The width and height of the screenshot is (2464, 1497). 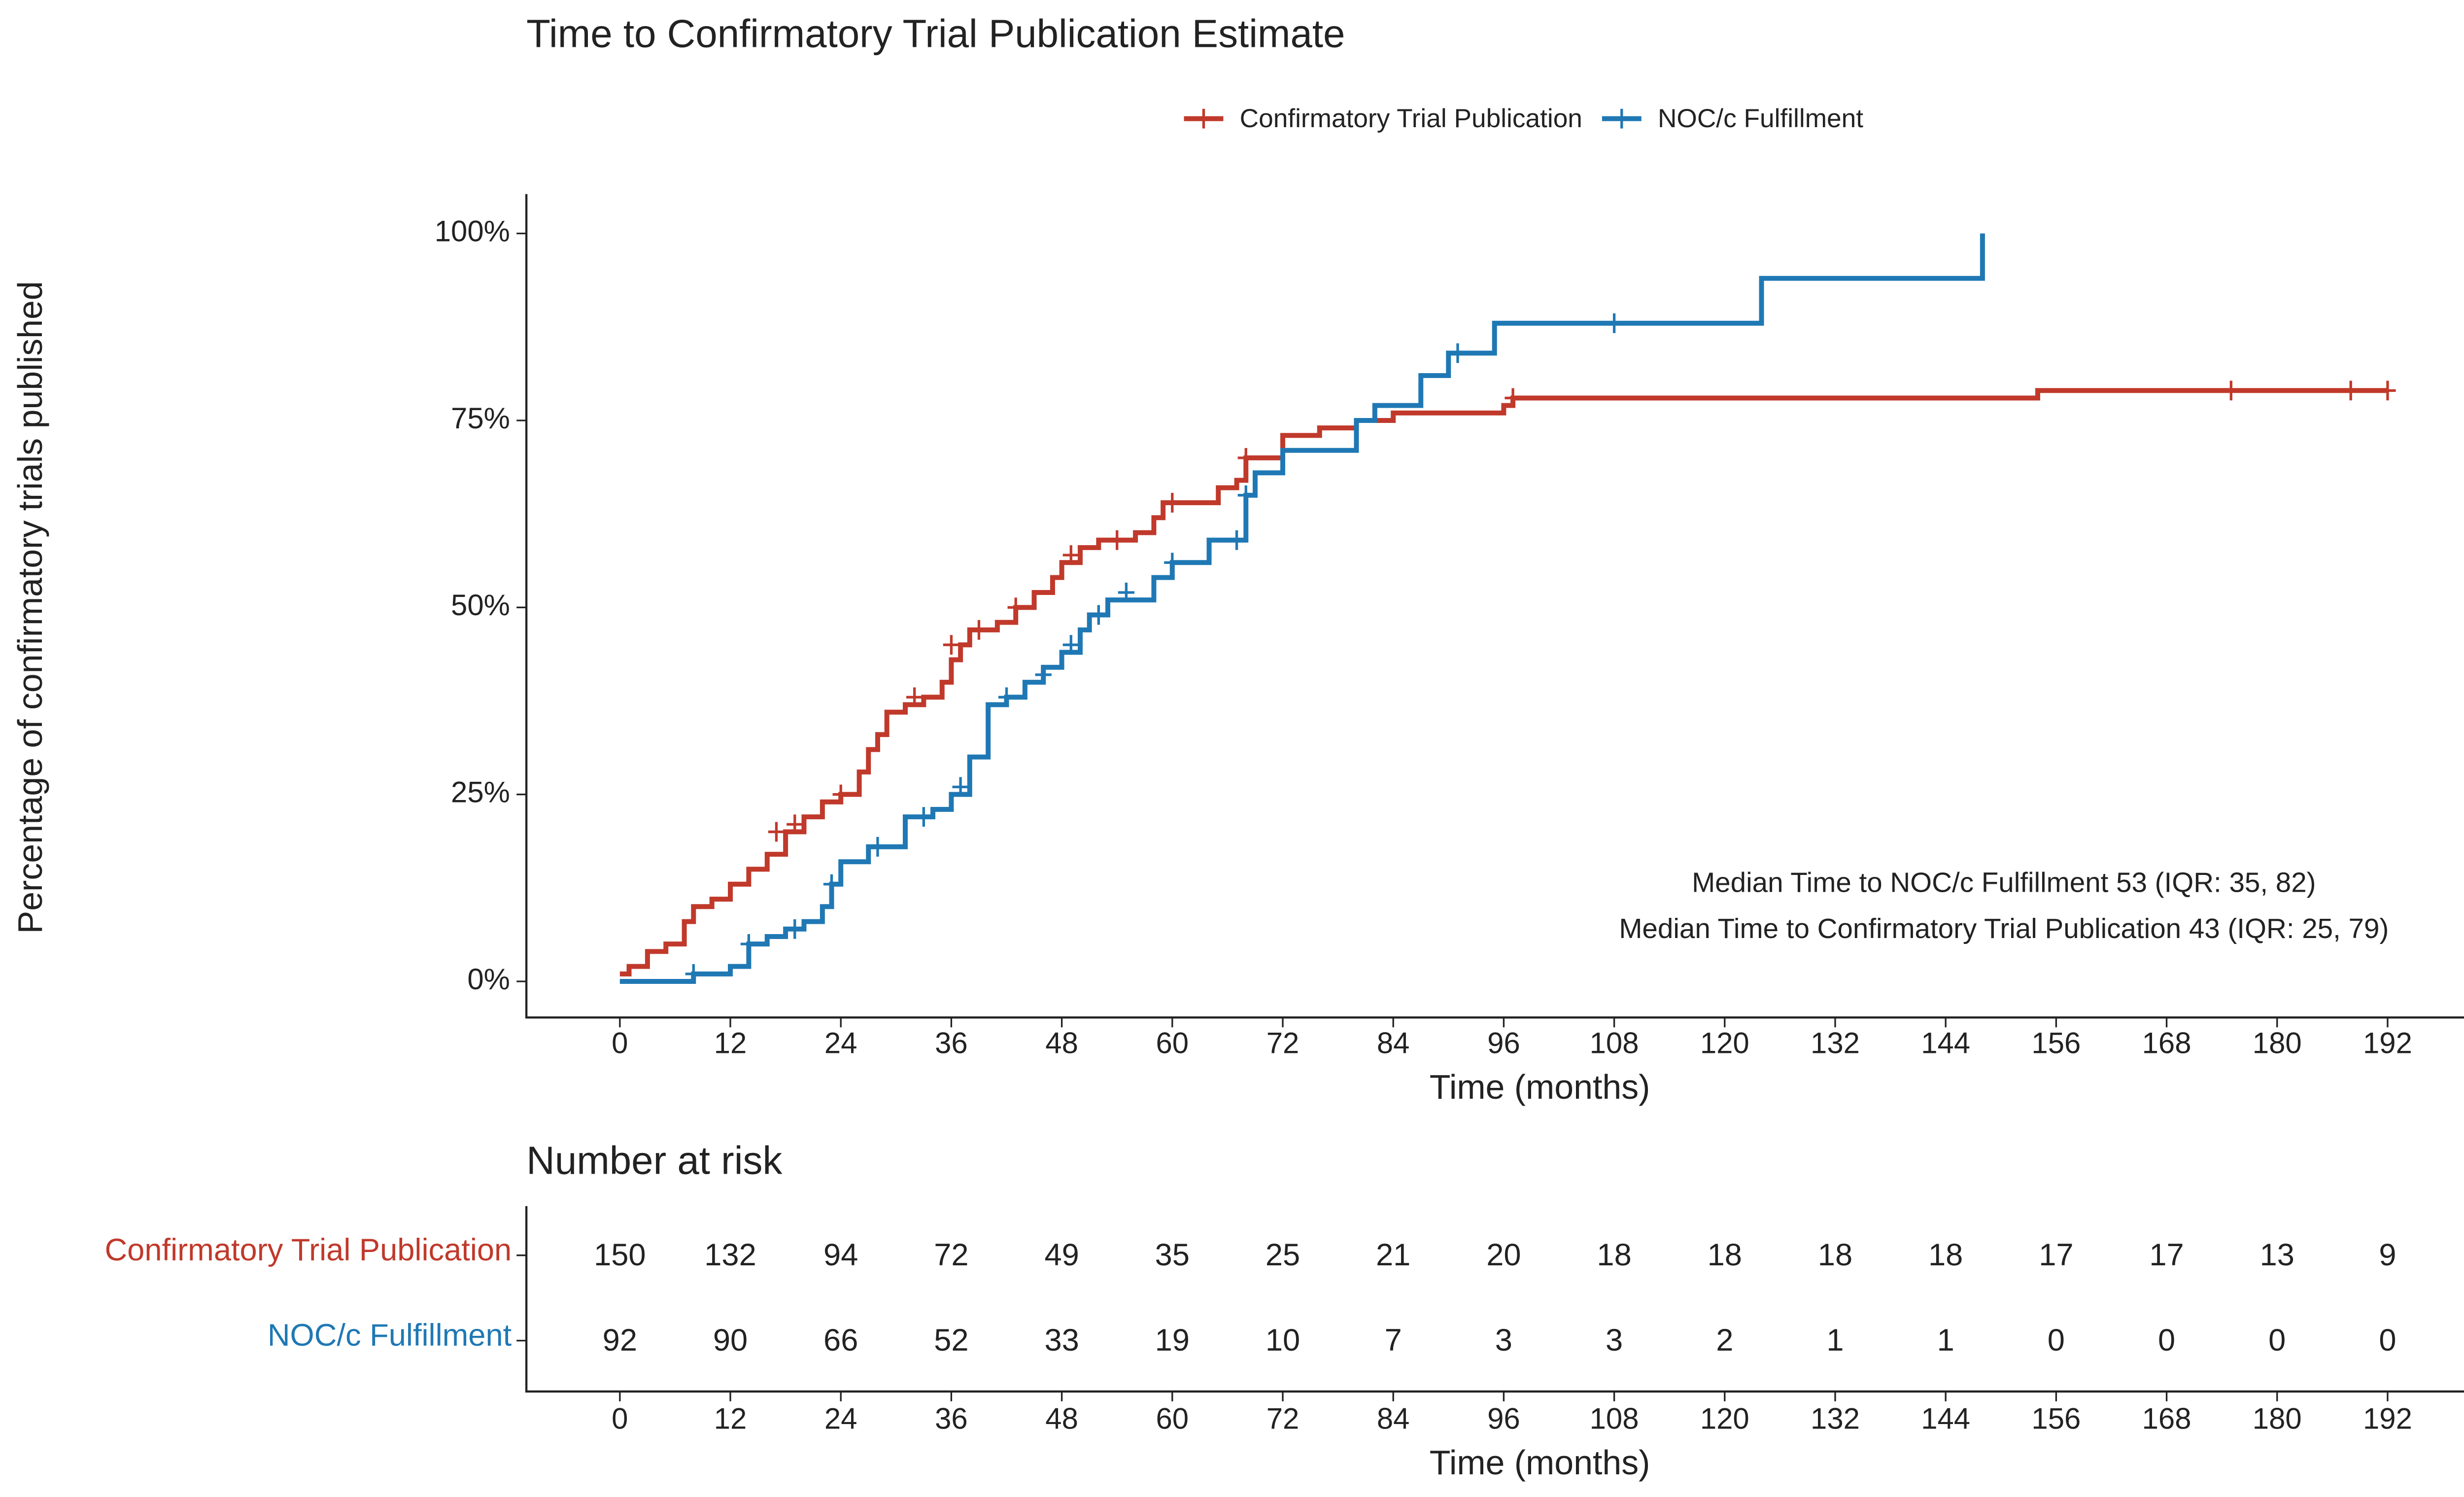 I want to click on risk-count: 25, so click(x=1283, y=1255).